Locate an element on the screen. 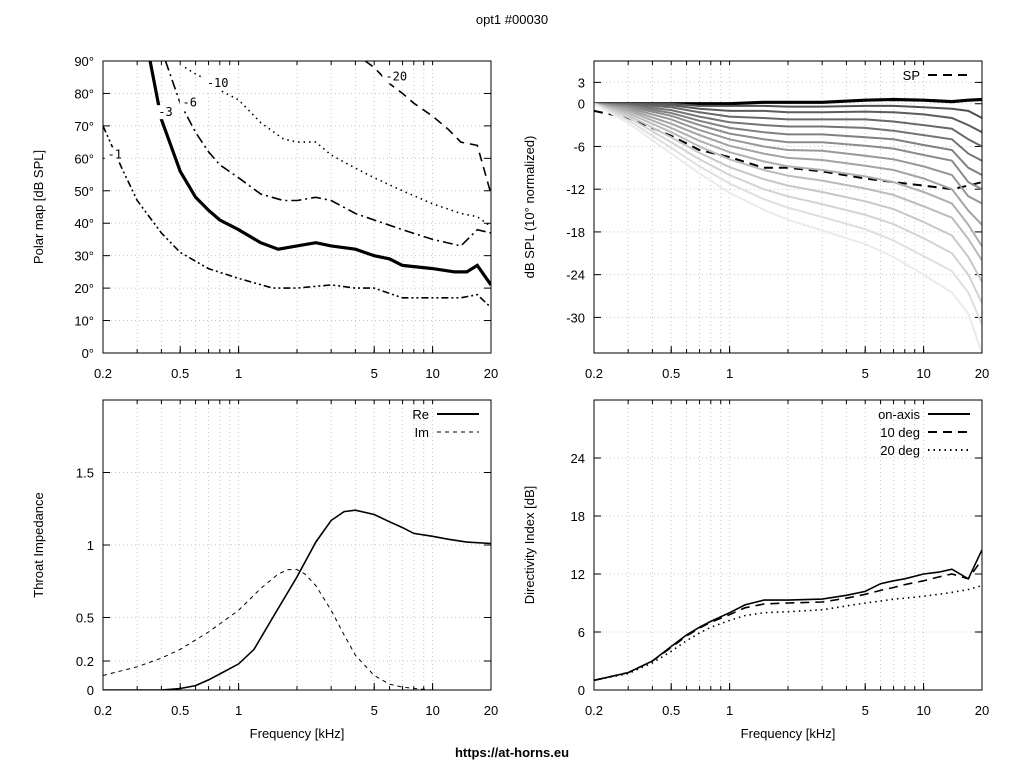  y-tick-label: 24 is located at coordinates (578, 458).